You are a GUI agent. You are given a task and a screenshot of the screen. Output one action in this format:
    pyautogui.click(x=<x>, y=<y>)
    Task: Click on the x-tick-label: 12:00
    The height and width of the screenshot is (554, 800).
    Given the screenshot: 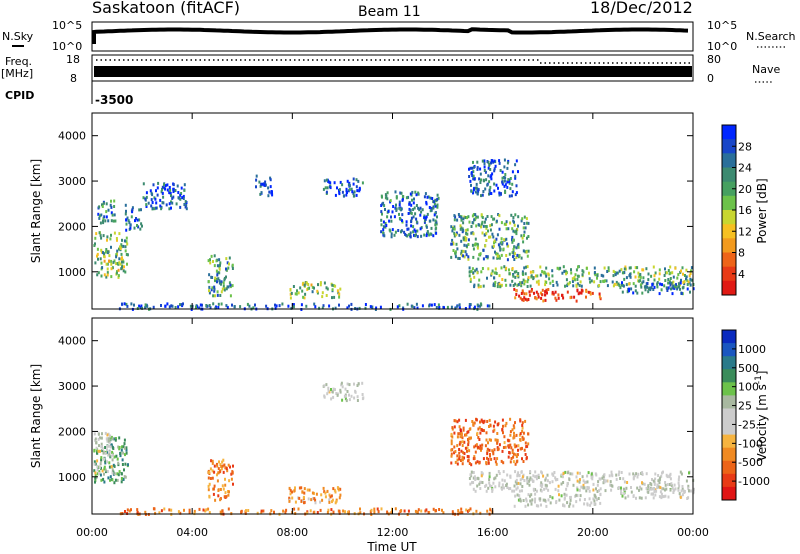 What is the action you would take?
    pyautogui.click(x=393, y=532)
    